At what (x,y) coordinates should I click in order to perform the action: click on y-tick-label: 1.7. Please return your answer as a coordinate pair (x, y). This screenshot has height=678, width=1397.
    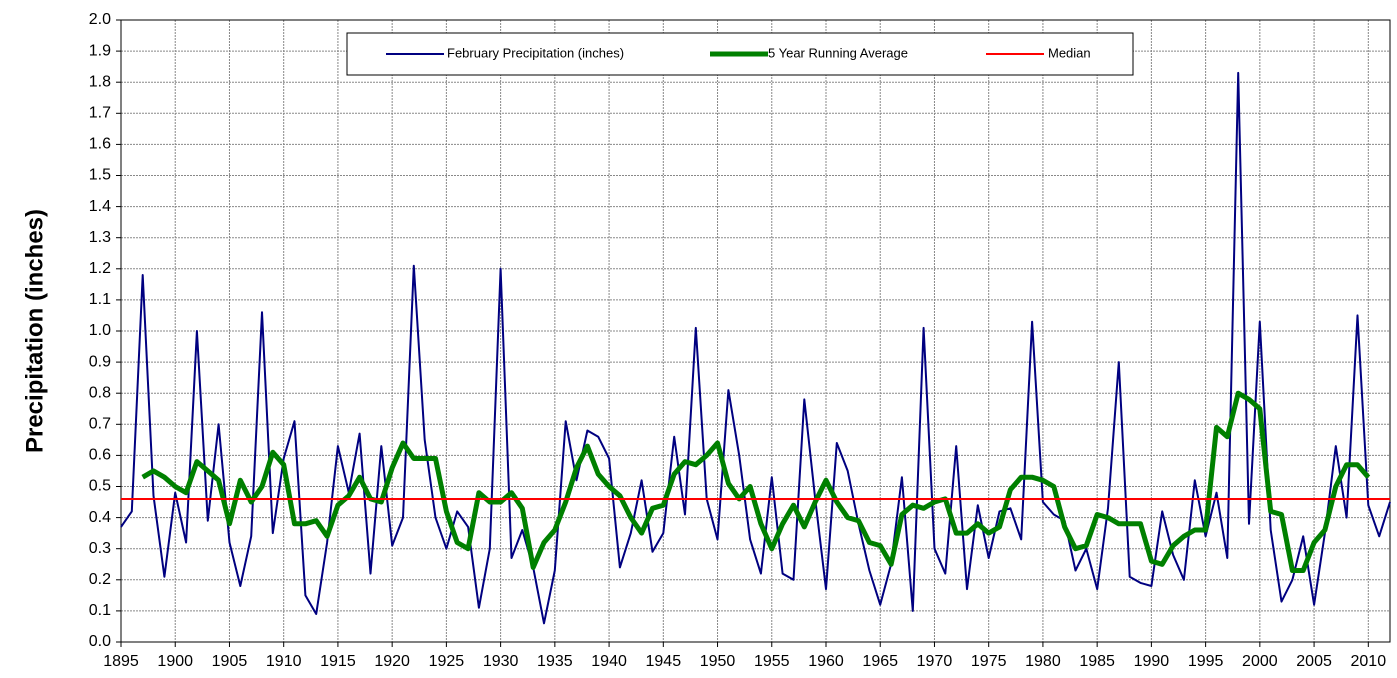
    Looking at the image, I should click on (100, 113).